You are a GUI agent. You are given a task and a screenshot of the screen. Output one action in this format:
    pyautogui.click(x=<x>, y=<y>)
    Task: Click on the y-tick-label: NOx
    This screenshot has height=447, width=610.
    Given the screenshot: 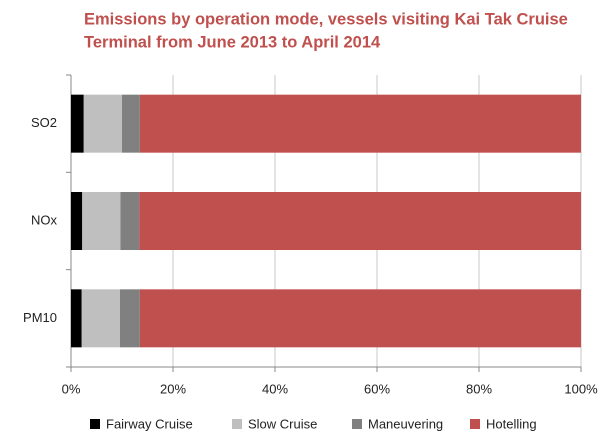 What is the action you would take?
    pyautogui.click(x=44, y=219)
    